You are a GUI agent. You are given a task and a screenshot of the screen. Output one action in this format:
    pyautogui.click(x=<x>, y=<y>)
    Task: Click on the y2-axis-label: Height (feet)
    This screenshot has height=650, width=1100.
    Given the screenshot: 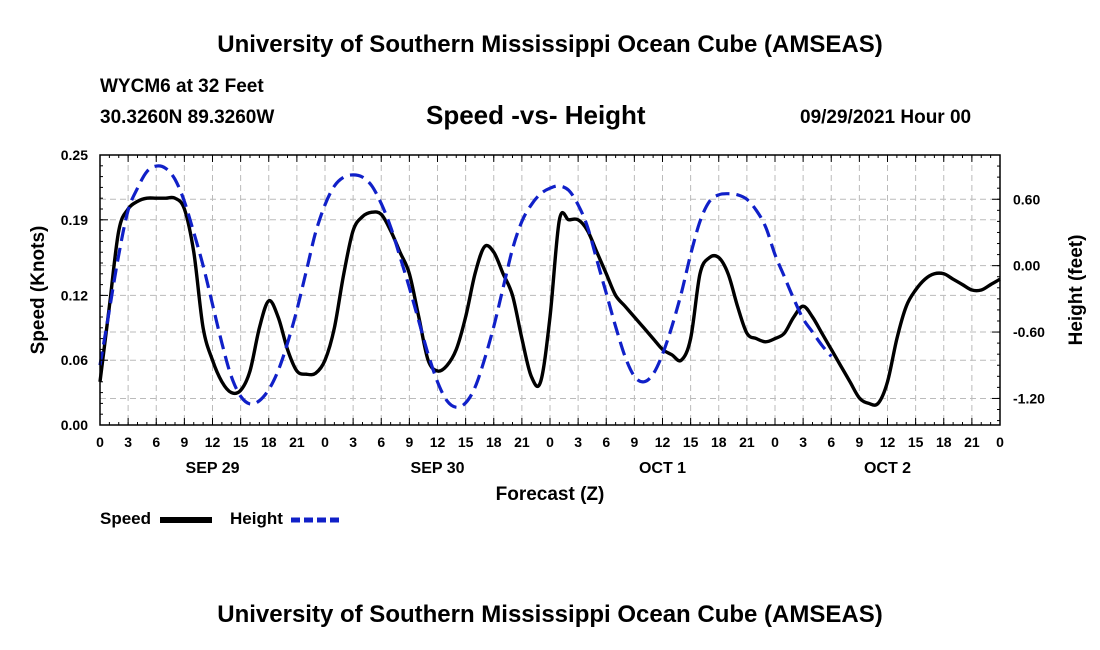 What is the action you would take?
    pyautogui.click(x=1076, y=290)
    